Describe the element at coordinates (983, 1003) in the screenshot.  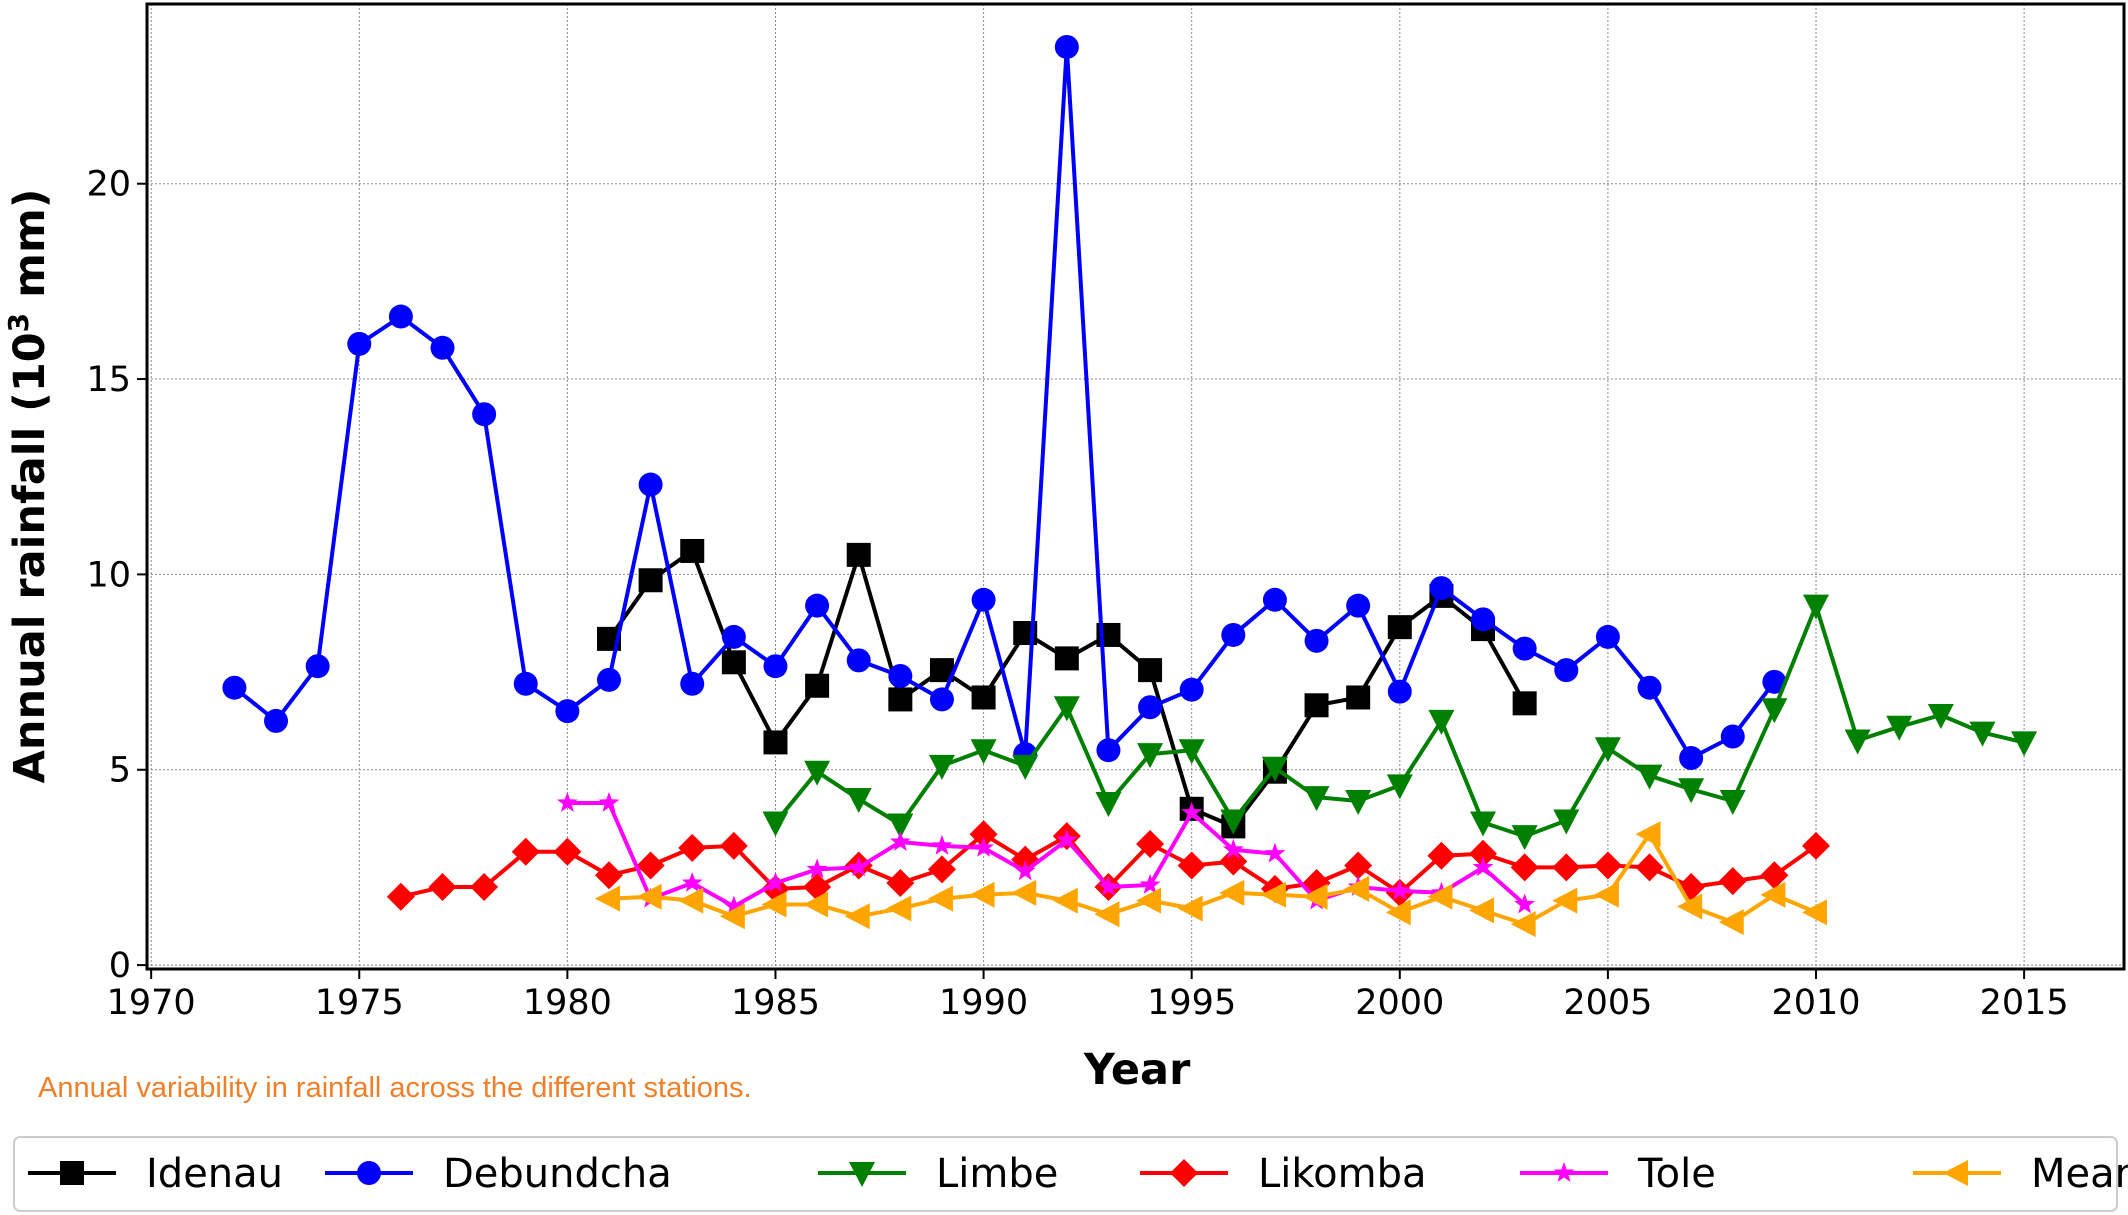
I see `x-tick-label: 1990` at that location.